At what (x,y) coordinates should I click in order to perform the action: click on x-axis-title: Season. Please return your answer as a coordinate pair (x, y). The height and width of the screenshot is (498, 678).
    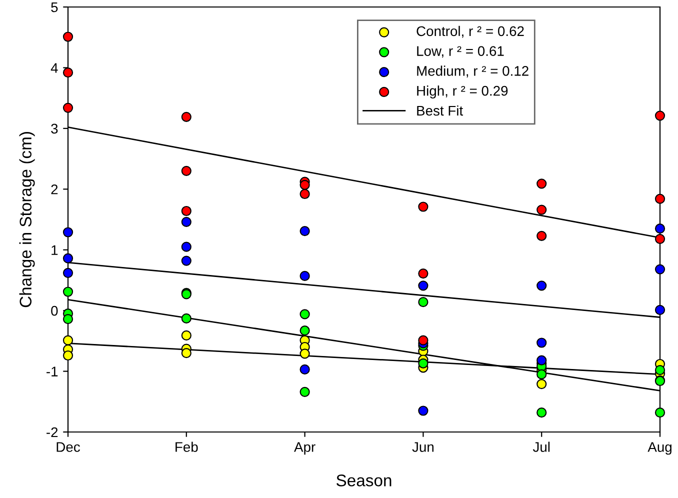
    Looking at the image, I should click on (364, 480).